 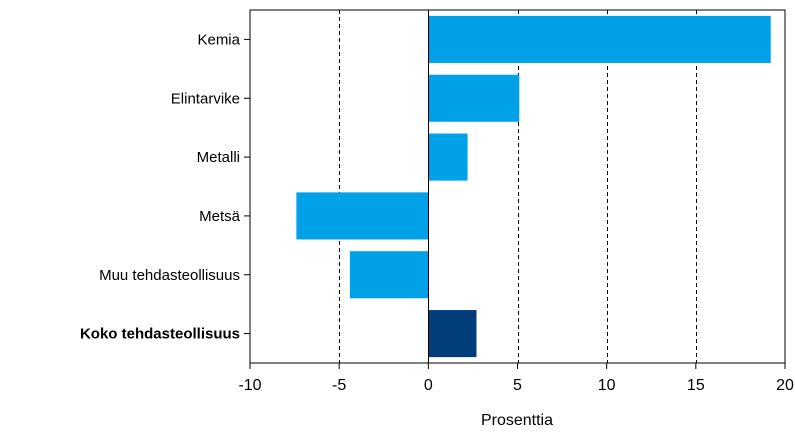 I want to click on category-label: Elintarvike, so click(x=205, y=98).